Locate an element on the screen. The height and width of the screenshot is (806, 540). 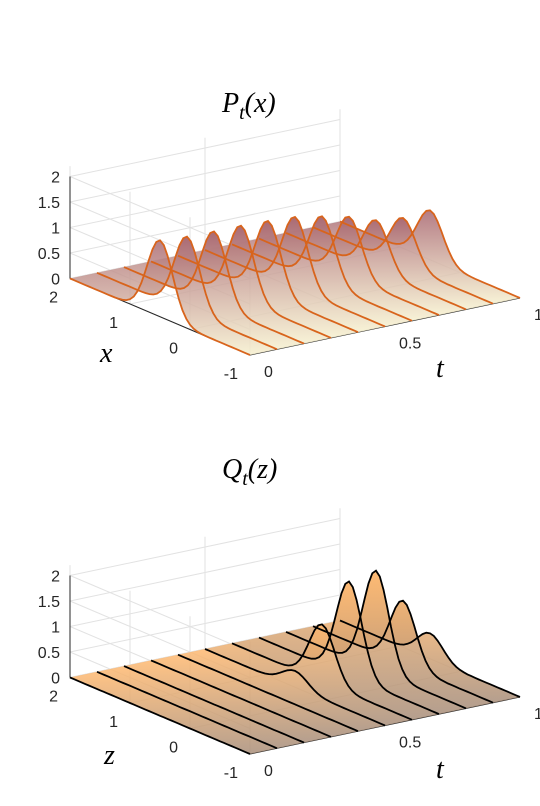
xlabel-p: t is located at coordinates (440, 368).